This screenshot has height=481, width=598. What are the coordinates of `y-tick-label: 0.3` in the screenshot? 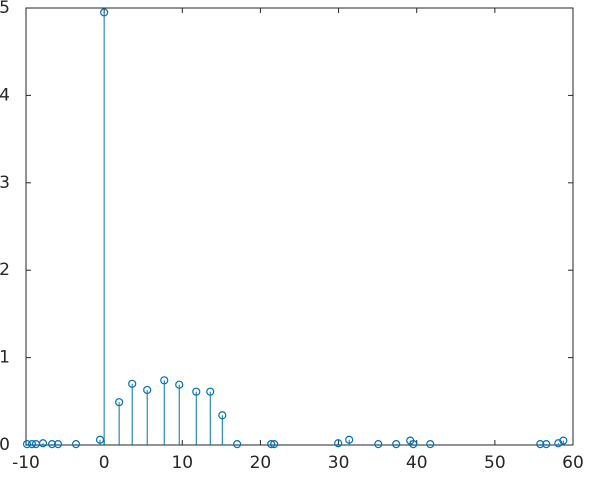 It's located at (5, 183).